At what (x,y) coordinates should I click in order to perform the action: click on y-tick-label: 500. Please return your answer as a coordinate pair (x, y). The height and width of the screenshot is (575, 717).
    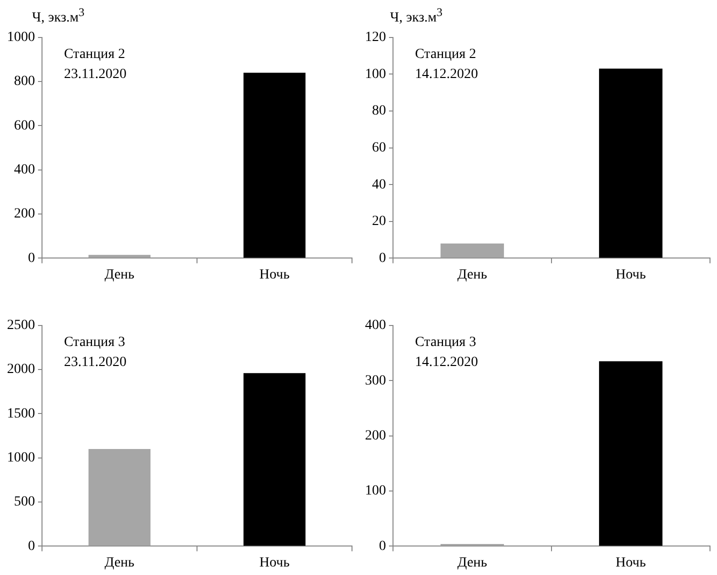
    Looking at the image, I should click on (24, 502).